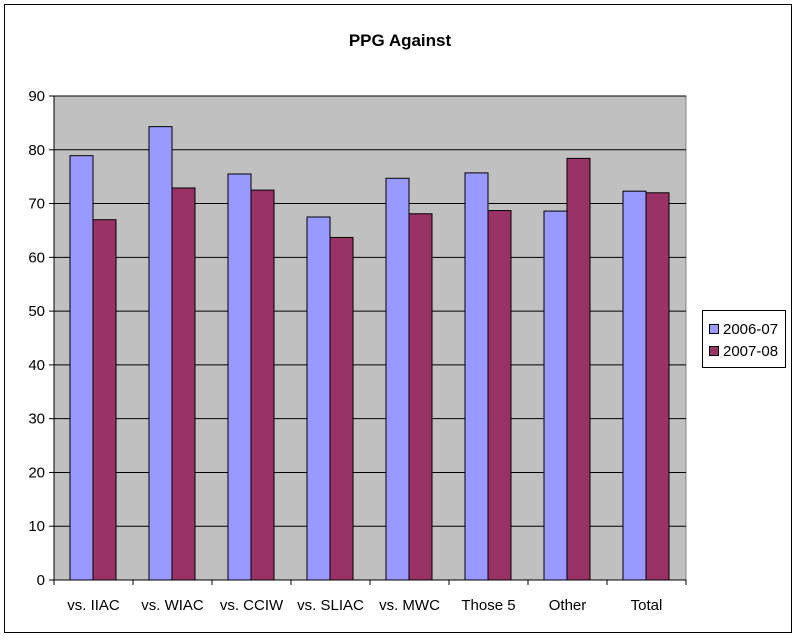 Image resolution: width=800 pixels, height=641 pixels. I want to click on x-tick-label: vs. SLIAC, so click(330, 605).